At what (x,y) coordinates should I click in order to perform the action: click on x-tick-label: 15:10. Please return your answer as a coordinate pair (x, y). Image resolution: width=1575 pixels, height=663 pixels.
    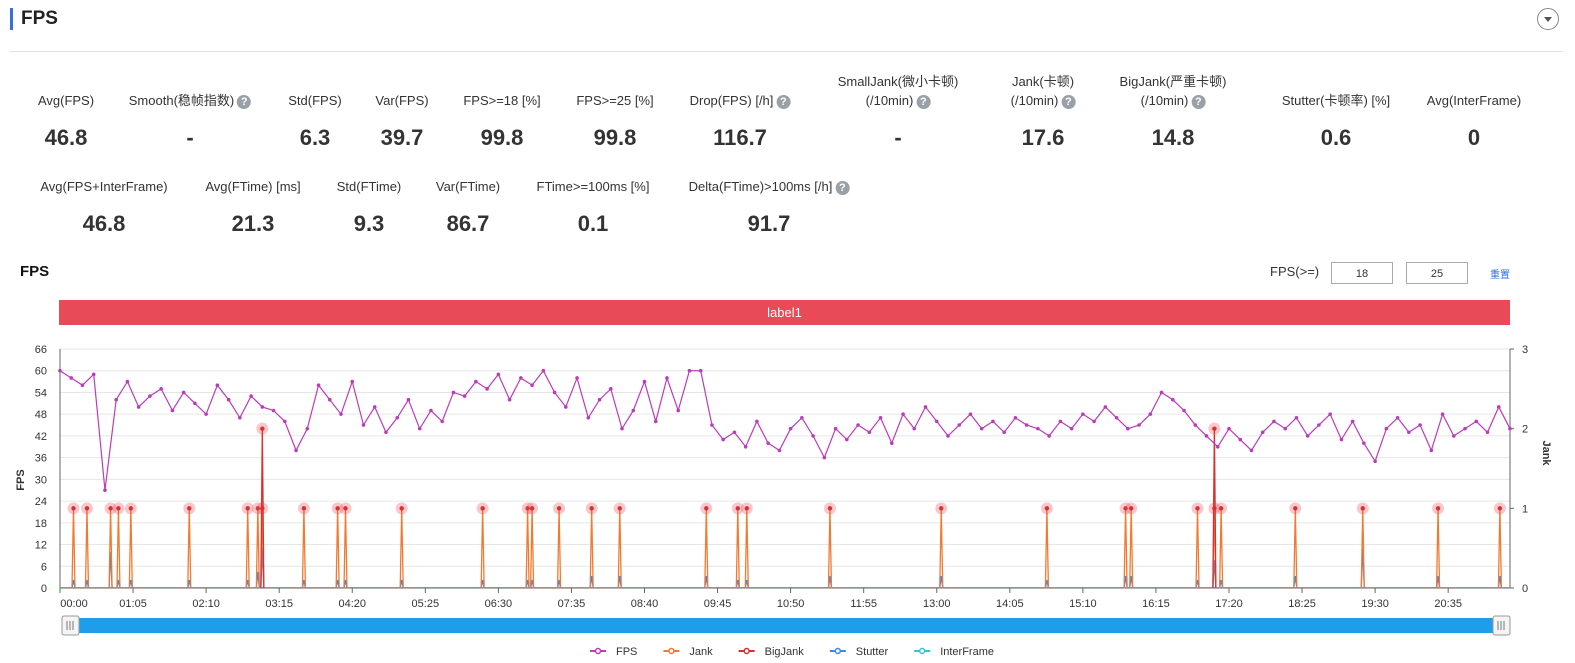
    Looking at the image, I should click on (1083, 604).